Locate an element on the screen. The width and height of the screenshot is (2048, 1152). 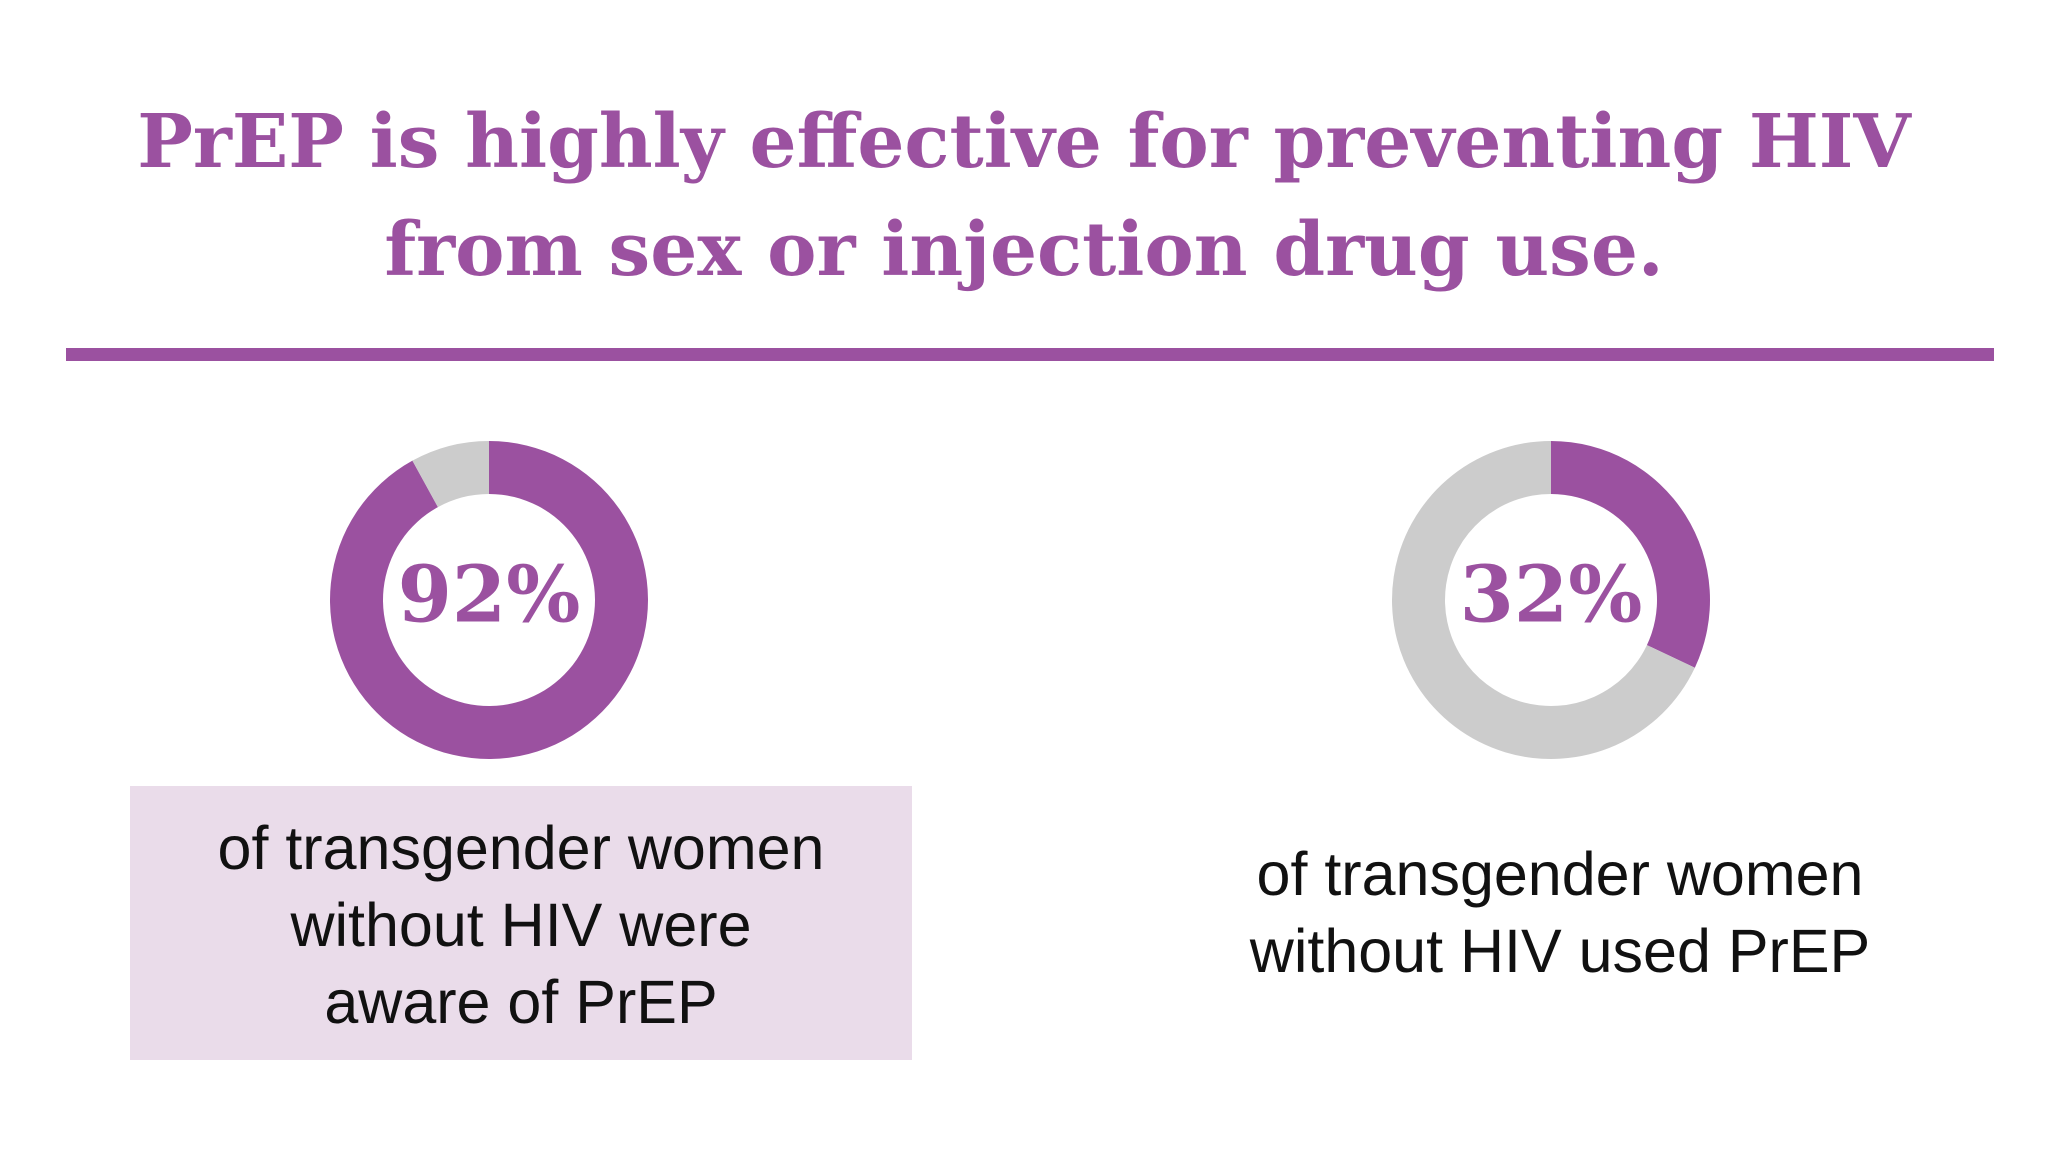
divider is located at coordinates (1030, 354).